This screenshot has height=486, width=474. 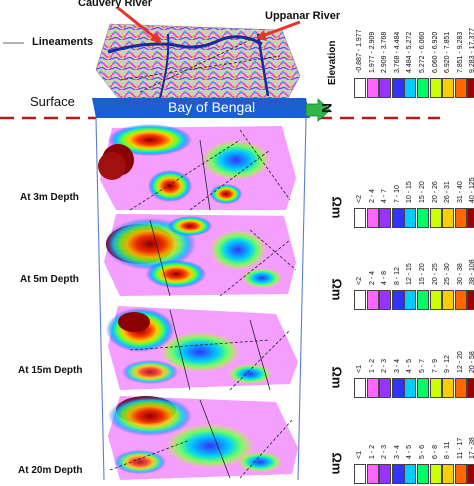 I want to click on legend-tick-label: 4 - 5, so click(x=410, y=365).